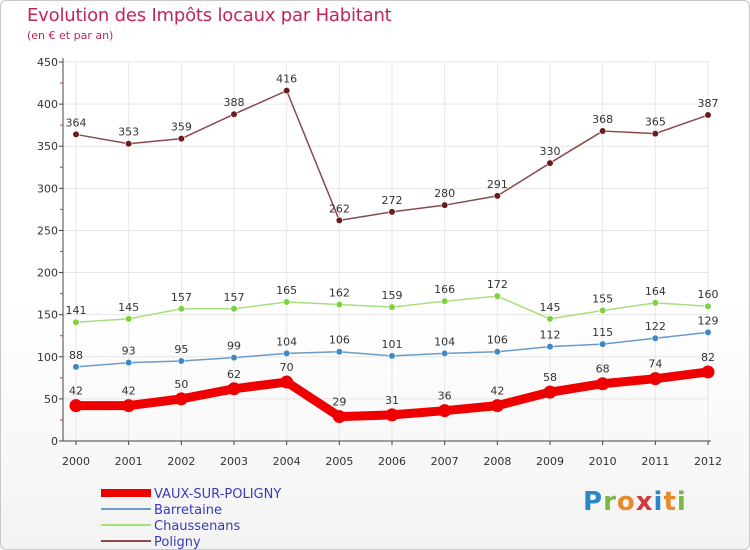 The height and width of the screenshot is (550, 750). What do you see at coordinates (47, 62) in the screenshot?
I see `y-tick-label: 450` at bounding box center [47, 62].